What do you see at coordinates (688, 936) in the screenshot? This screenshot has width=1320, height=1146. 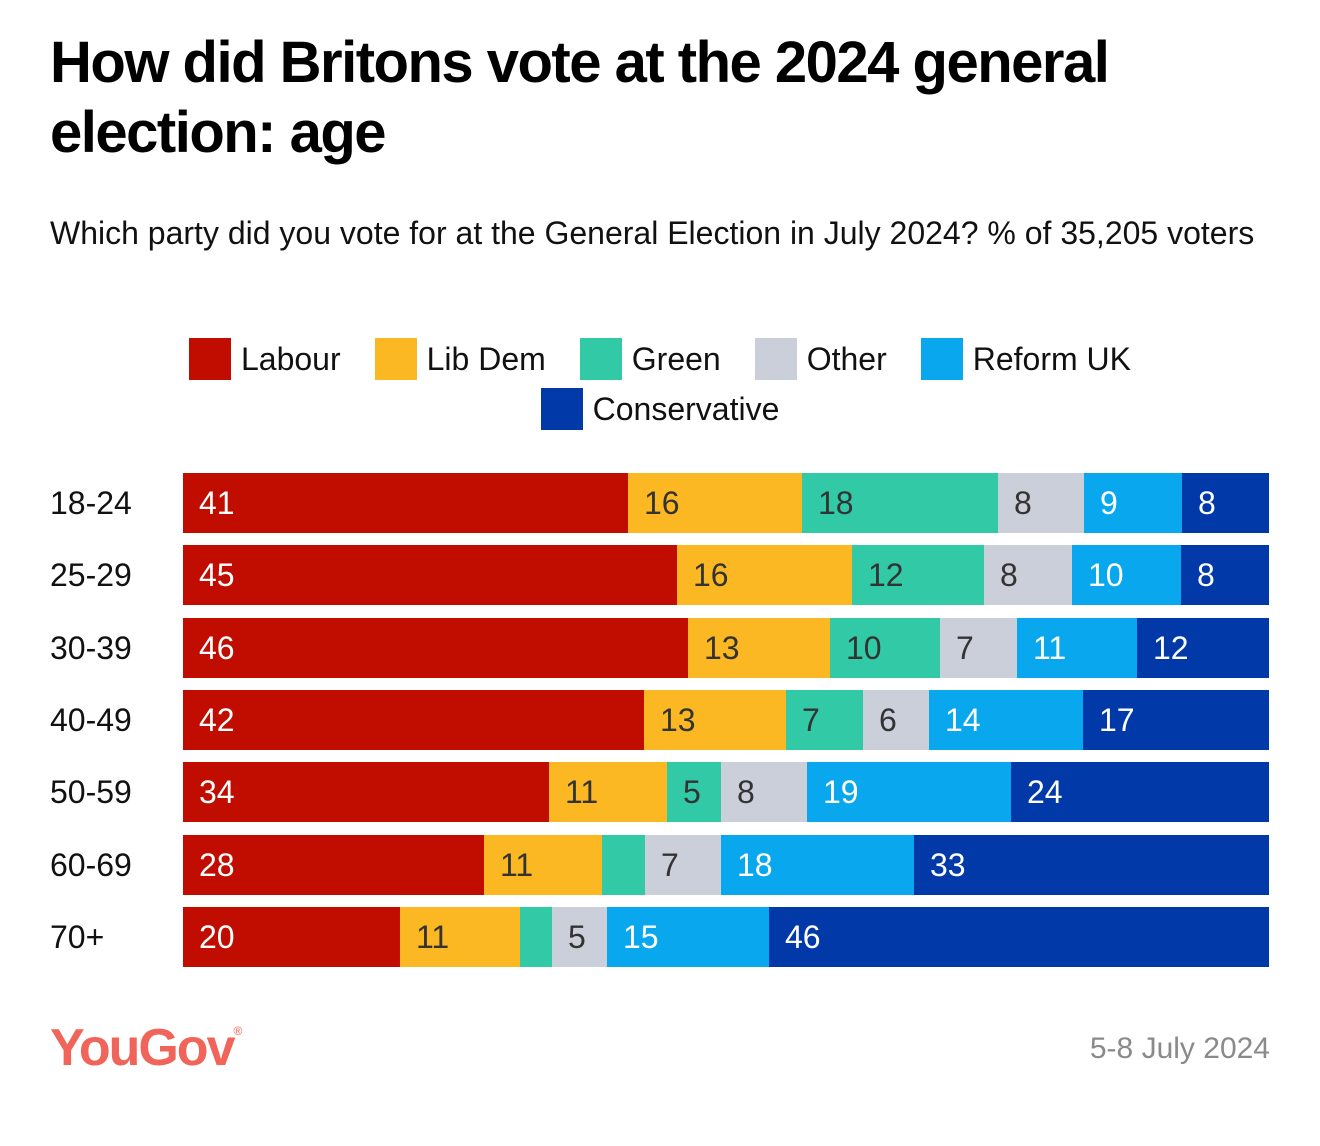 I see `bar-segment-reform-uk: 15` at bounding box center [688, 936].